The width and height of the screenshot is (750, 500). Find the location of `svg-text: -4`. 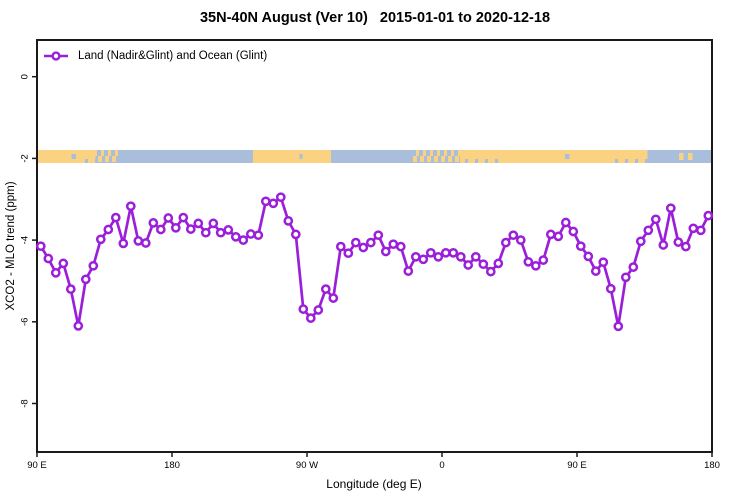

svg-text: -4 is located at coordinates (25, 240).